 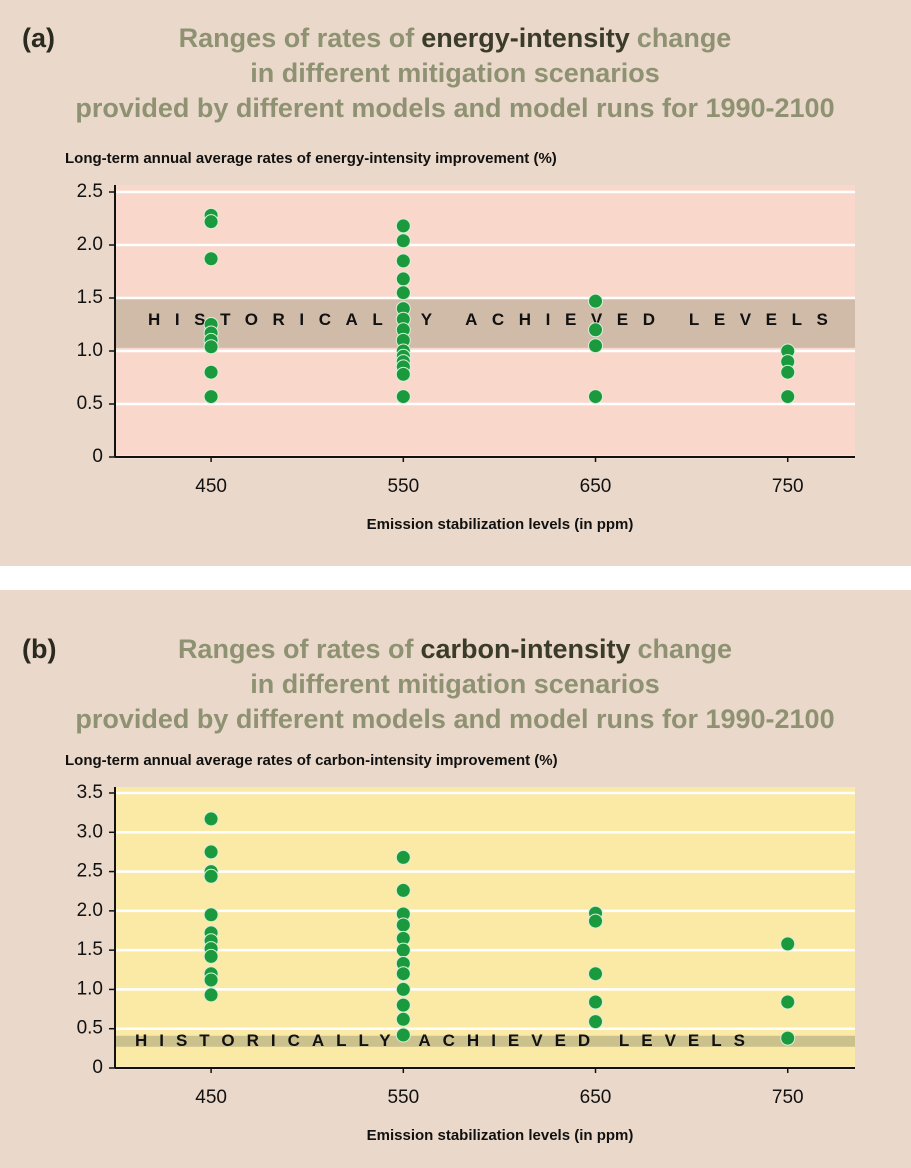 What do you see at coordinates (90, 831) in the screenshot?
I see `y-tick-label: 3.0` at bounding box center [90, 831].